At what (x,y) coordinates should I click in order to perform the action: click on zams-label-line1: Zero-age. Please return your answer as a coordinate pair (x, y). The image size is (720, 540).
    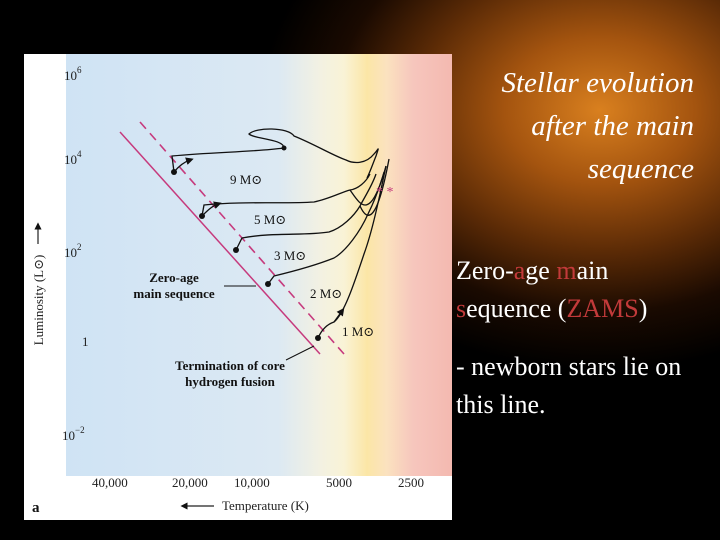
    Looking at the image, I should click on (174, 277).